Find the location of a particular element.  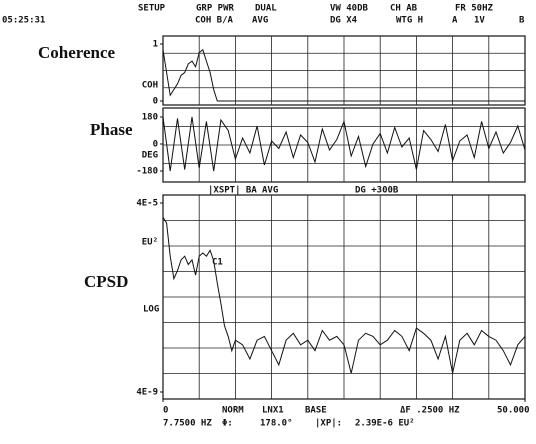

header-text: VW 40DB is located at coordinates (349, 9).